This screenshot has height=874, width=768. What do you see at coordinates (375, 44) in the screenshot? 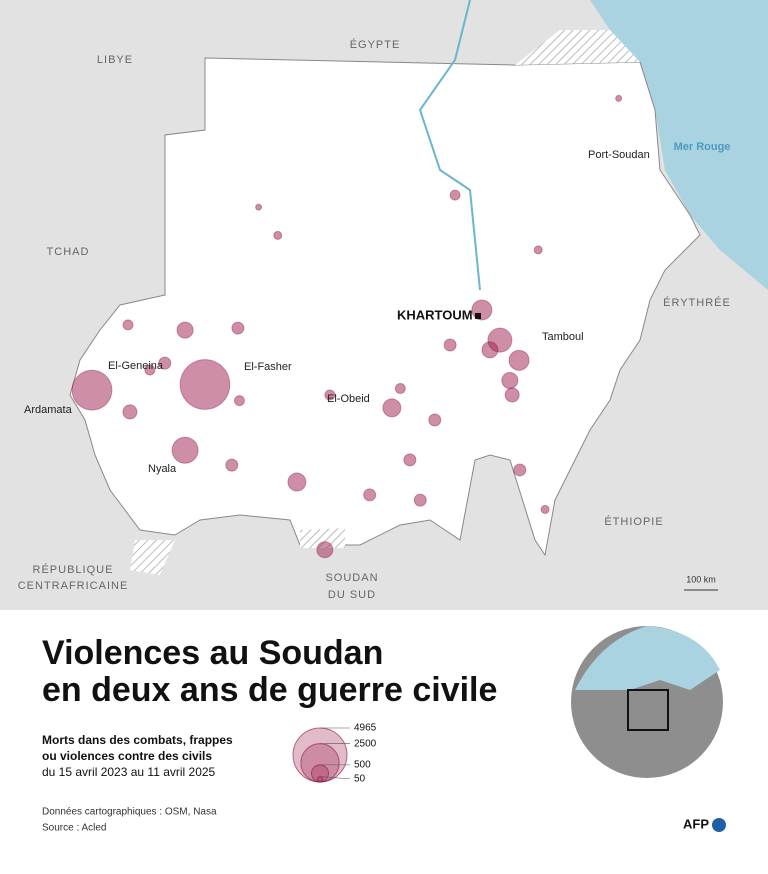
I see `country-label: ÉGYPTE` at bounding box center [375, 44].